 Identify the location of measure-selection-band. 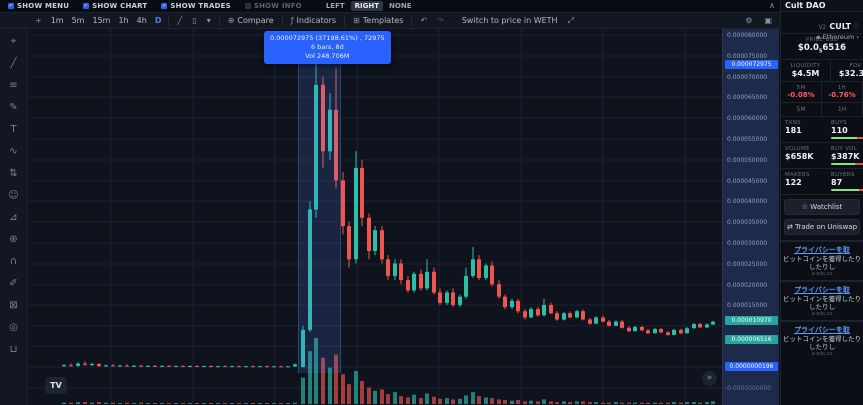
(319, 218).